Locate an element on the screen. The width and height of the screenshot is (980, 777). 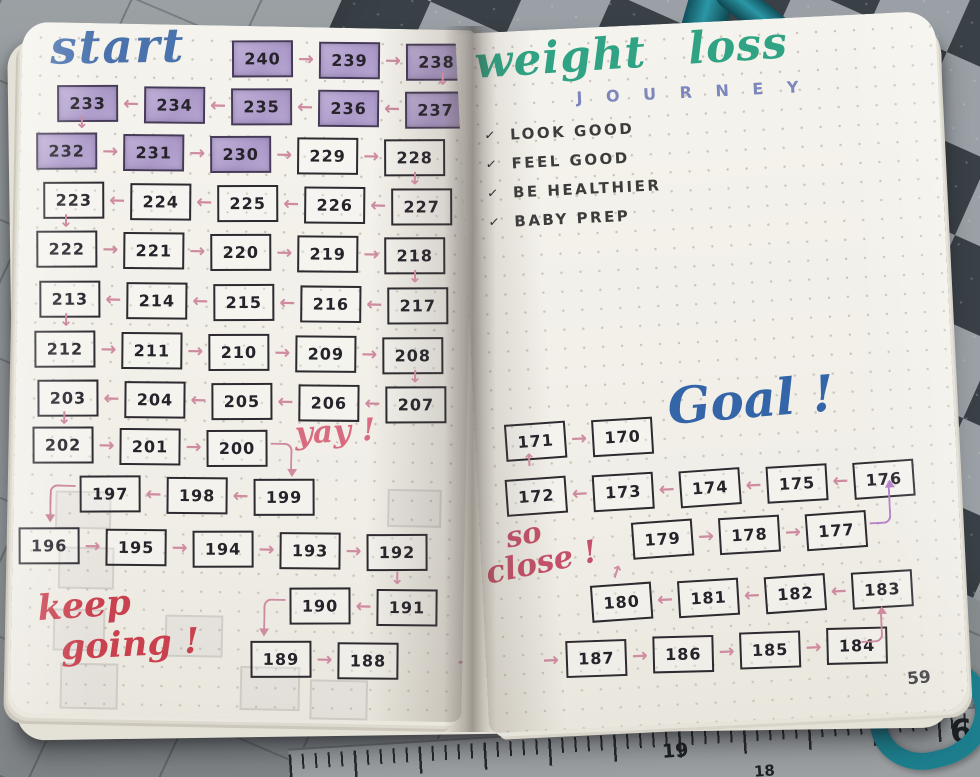
weight-box: 236 is located at coordinates (348, 108).